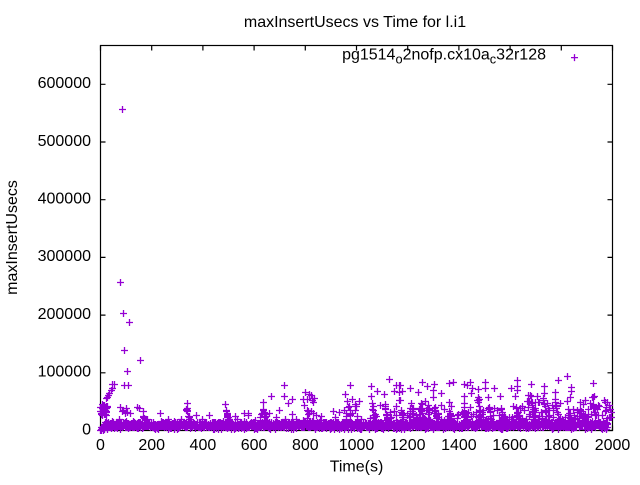 The image size is (640, 485). I want to click on svg-text: 400000, so click(64, 199).